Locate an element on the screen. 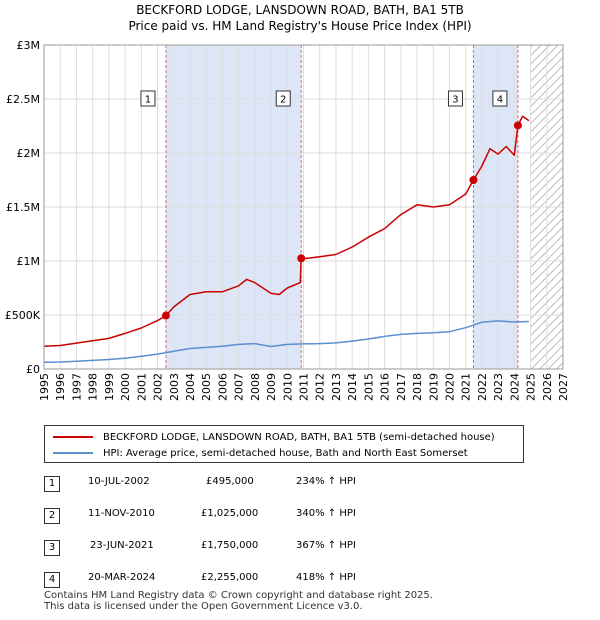 Image resolution: width=600 pixels, height=620 pixels. sale-hpi-change: 367% ↑ HPI is located at coordinates (326, 545).